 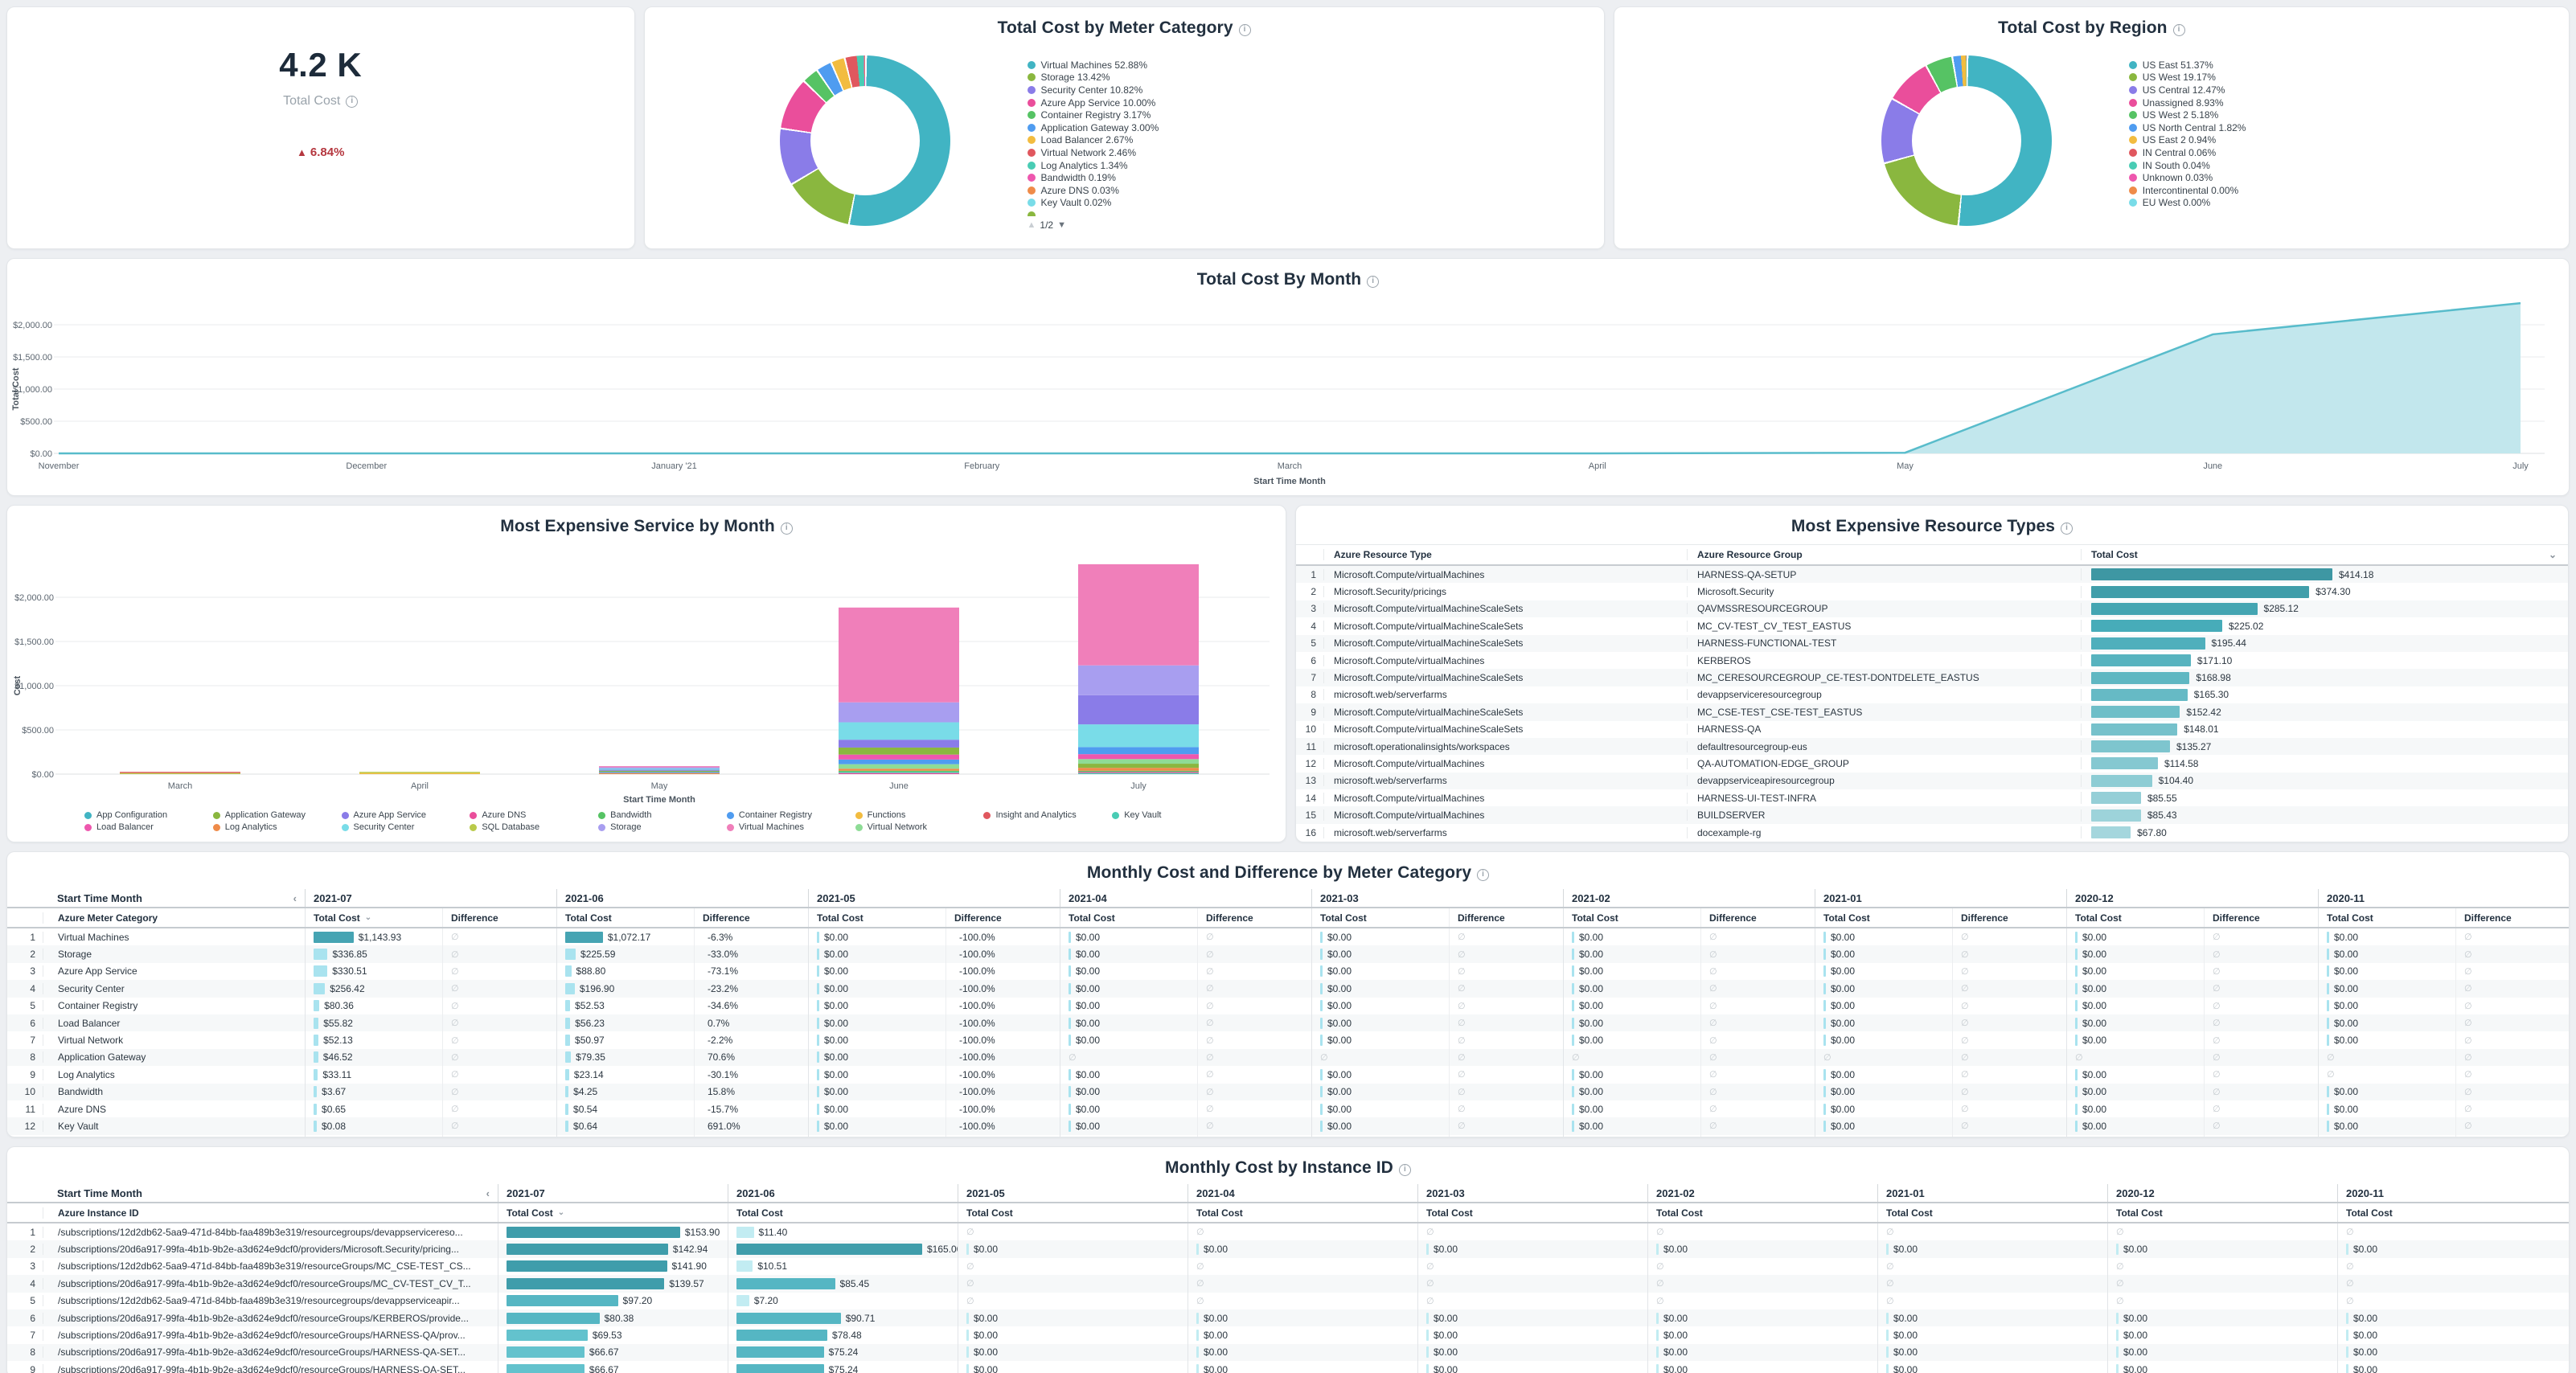 What do you see at coordinates (1093, 212) in the screenshot?
I see `legend-item-clipped` at bounding box center [1093, 212].